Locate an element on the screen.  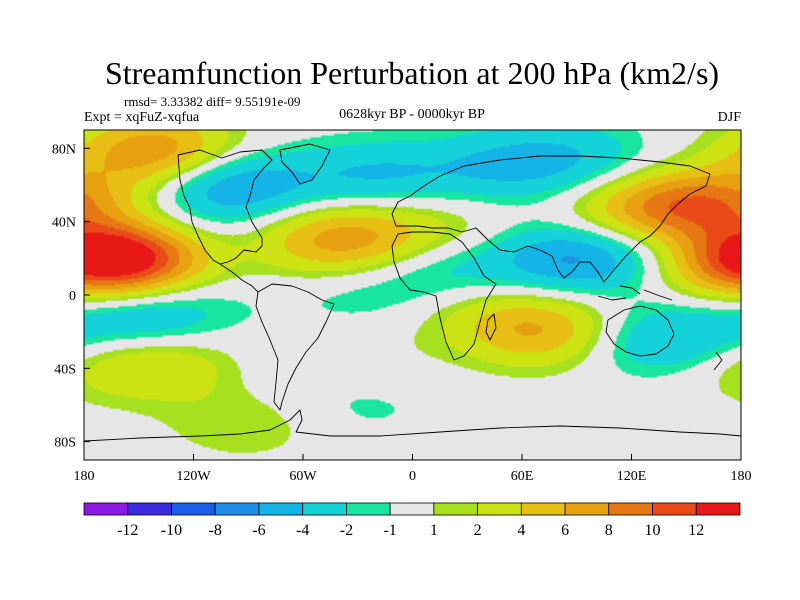
coastline-greenland is located at coordinates (305, 164).